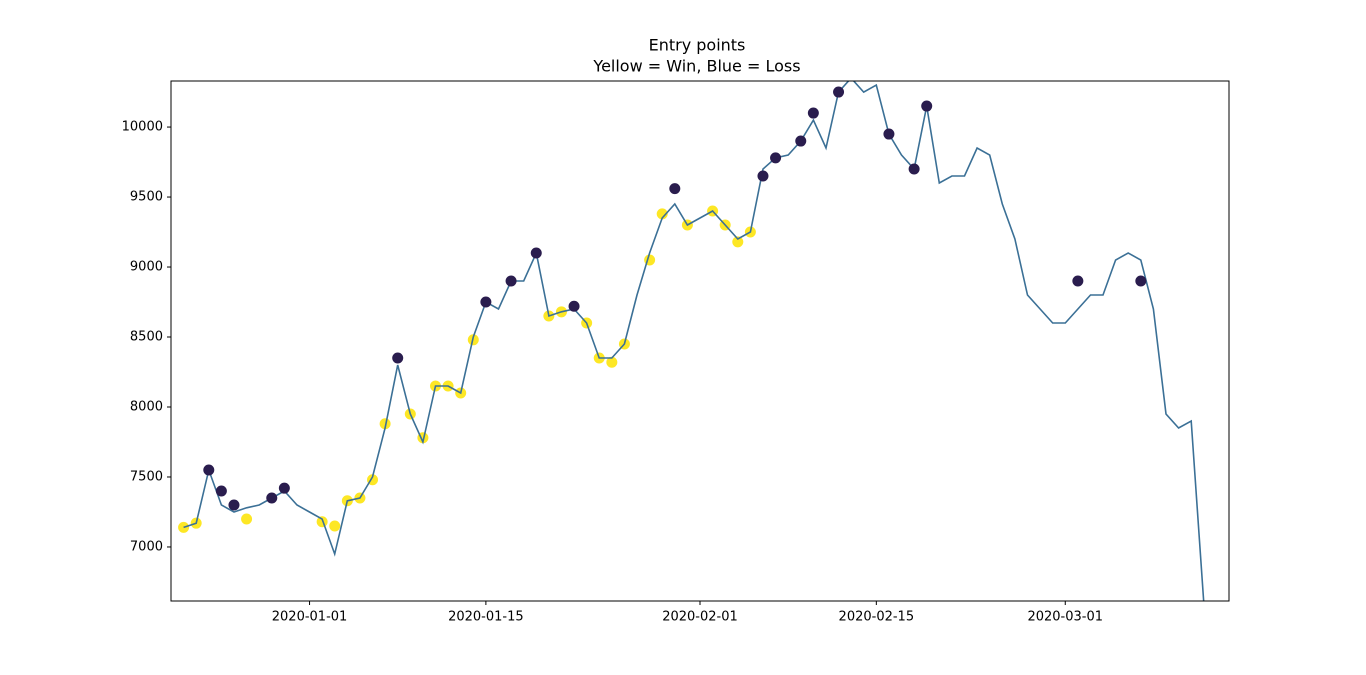  Describe the element at coordinates (146, 197) in the screenshot. I see `y-tick-label: 9500` at that location.